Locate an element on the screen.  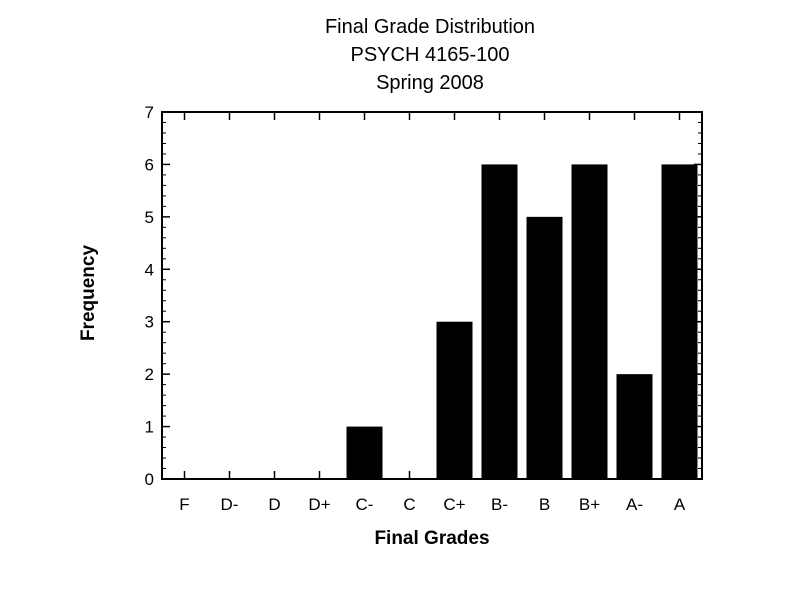
x-tick-label: D+ is located at coordinates (319, 504).